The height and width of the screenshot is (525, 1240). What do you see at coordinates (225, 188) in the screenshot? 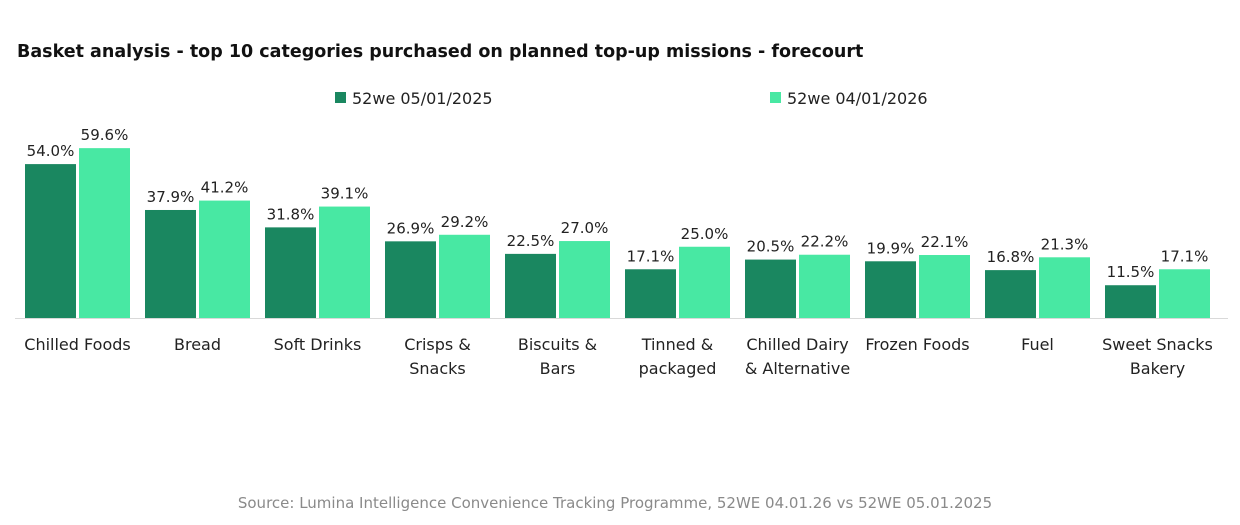
I see `data-label-2-2: 41.2%` at bounding box center [225, 188].